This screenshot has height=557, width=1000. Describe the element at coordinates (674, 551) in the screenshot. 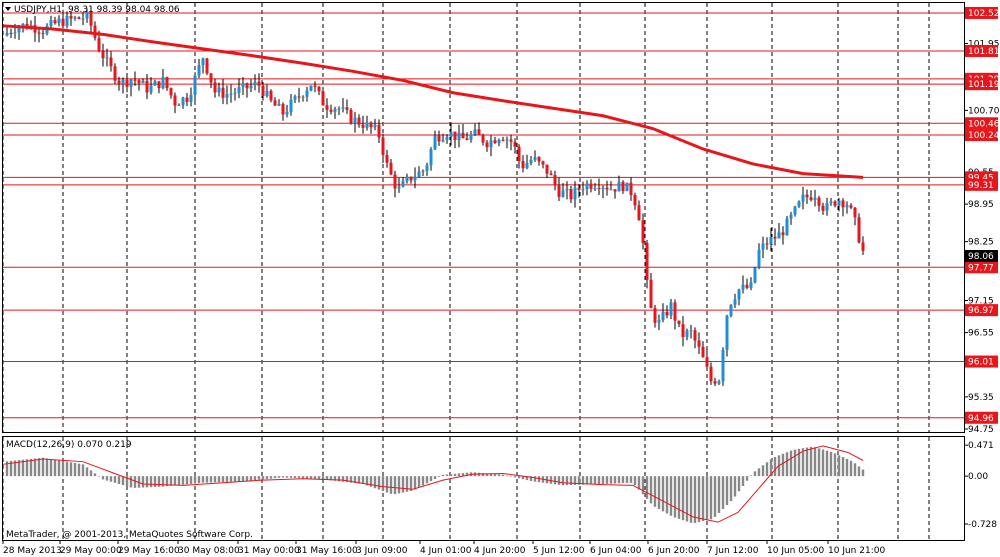

I see `time-tick-label: 6 Jun 20:00` at that location.